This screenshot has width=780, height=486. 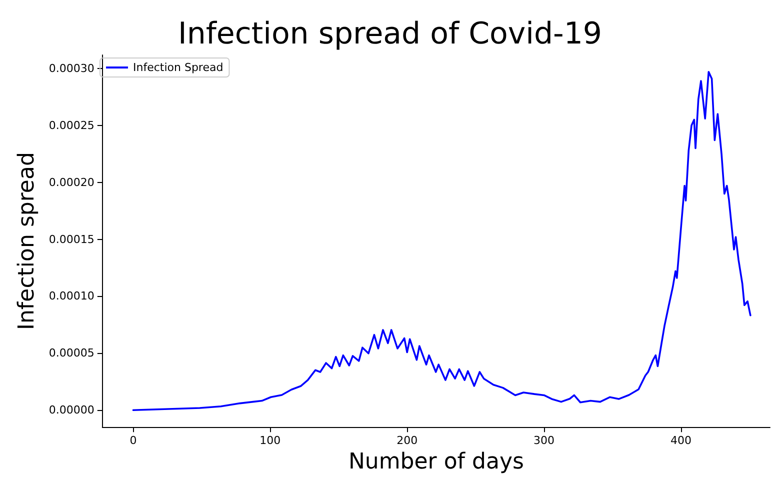 What do you see at coordinates (436, 462) in the screenshot?
I see `x-axis-title: Number of days` at bounding box center [436, 462].